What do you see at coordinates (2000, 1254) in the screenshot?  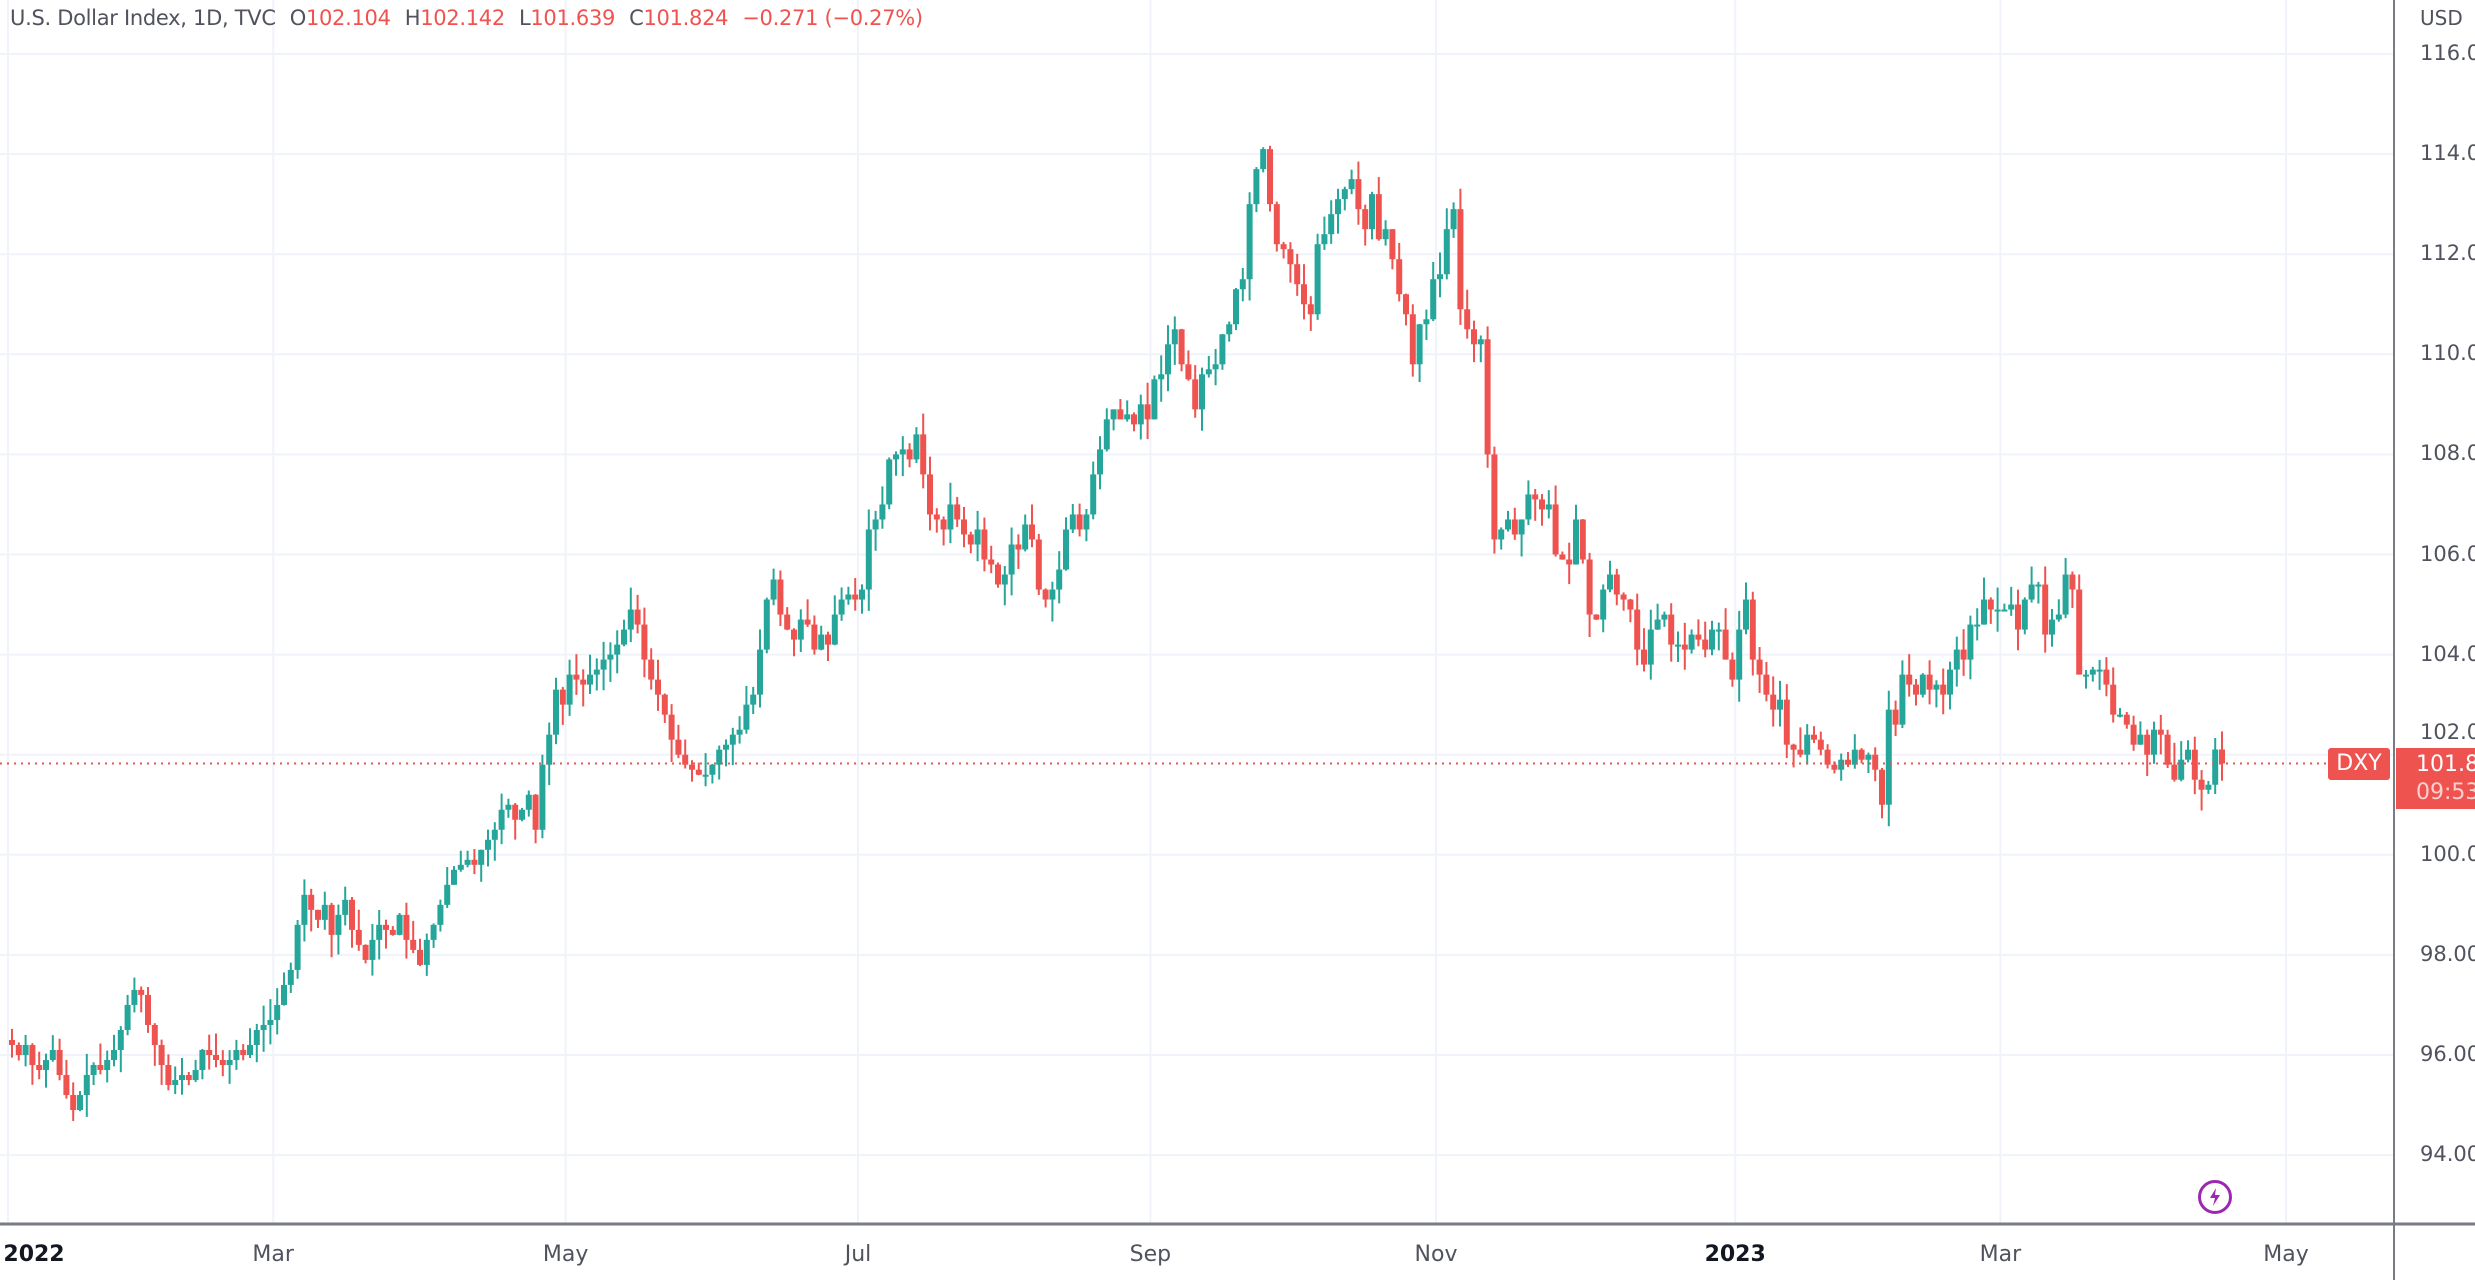 I see `time-tick-label: Mar` at bounding box center [2000, 1254].